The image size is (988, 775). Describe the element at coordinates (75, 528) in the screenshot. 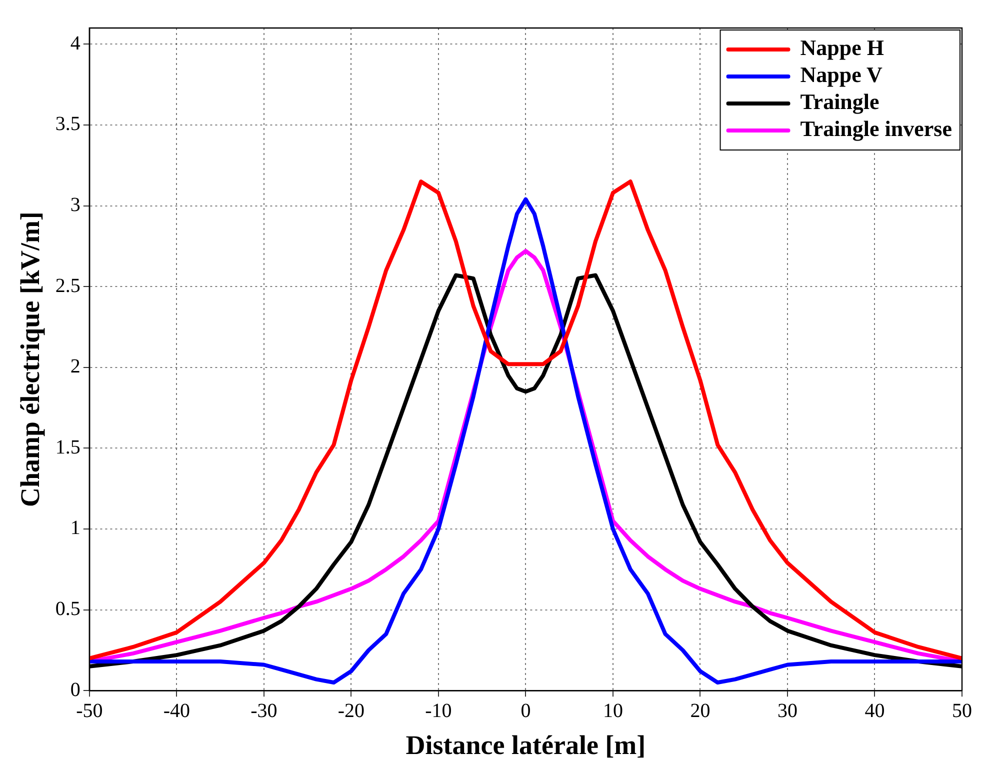

I see `y-tick-label: 1` at that location.